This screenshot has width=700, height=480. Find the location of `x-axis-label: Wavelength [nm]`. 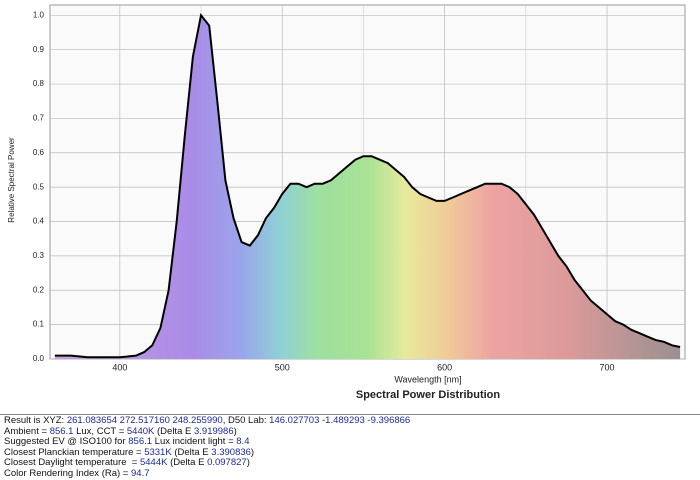

x-axis-label: Wavelength [nm] is located at coordinates (427, 379).